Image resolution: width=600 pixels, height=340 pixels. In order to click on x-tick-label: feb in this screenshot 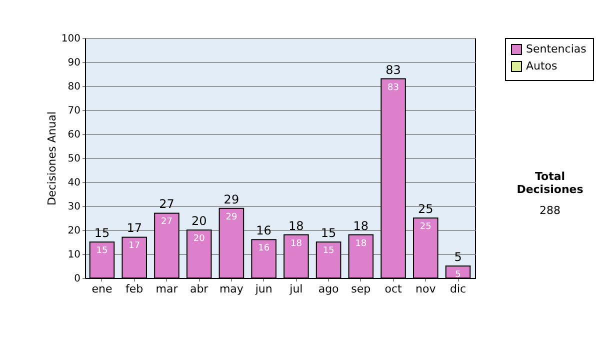, I will do `click(135, 289)`.